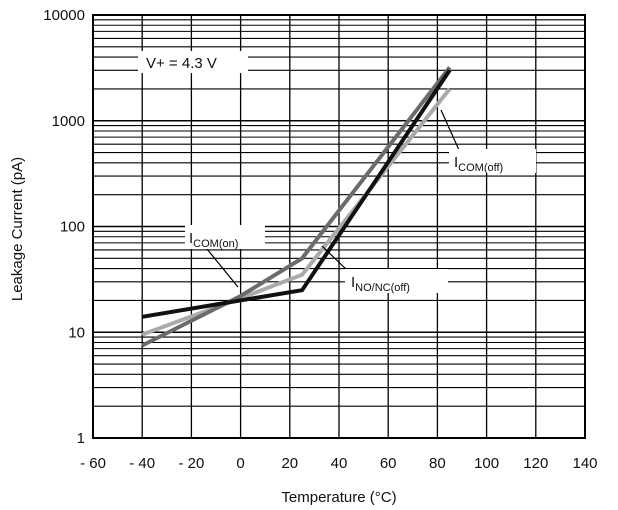 This screenshot has width=618, height=510. I want to click on condition-annotation: V+ = 4.3 V, so click(193, 62).